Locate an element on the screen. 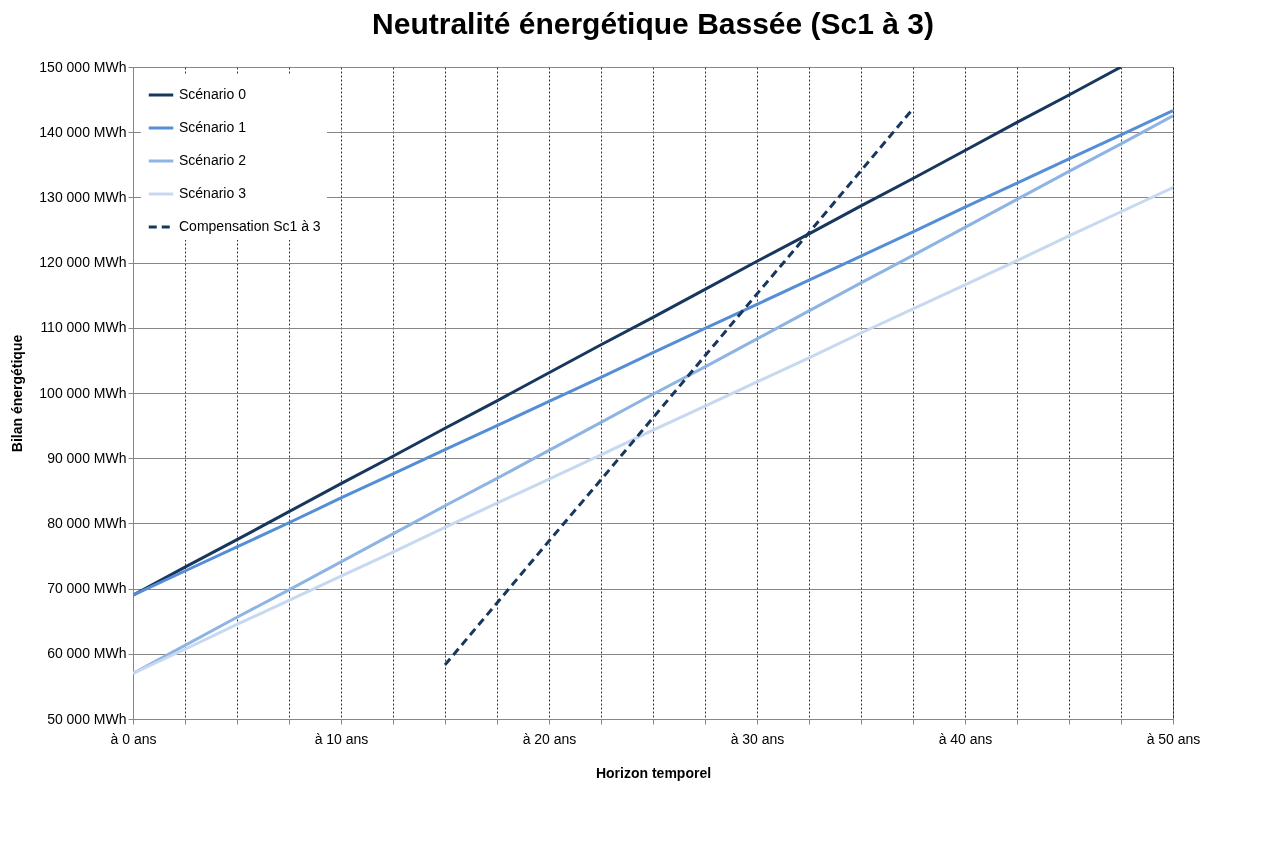 The image size is (1273, 841). y-tick-label: 90 000 MWh is located at coordinates (87, 457).